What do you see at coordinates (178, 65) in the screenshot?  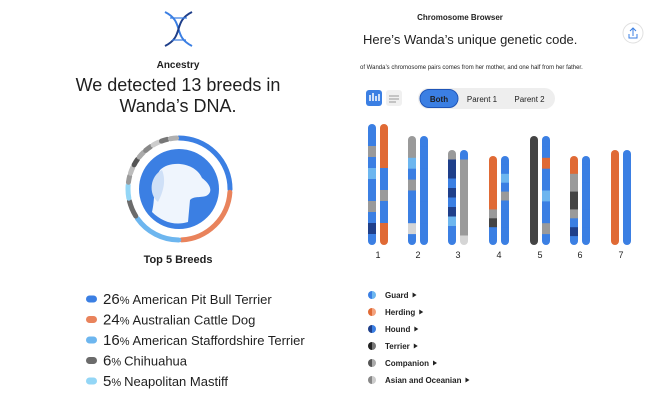 I see `ancestry-label: Ancestry` at bounding box center [178, 65].